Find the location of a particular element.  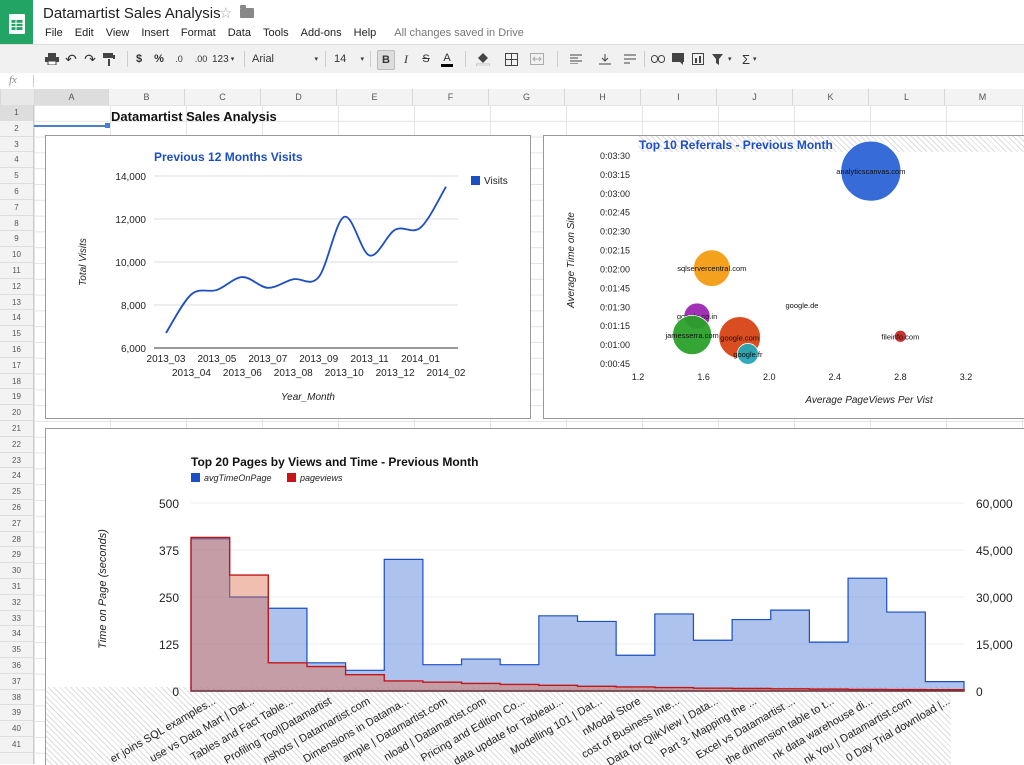

row-header-23: 23 is located at coordinates (16, 461).